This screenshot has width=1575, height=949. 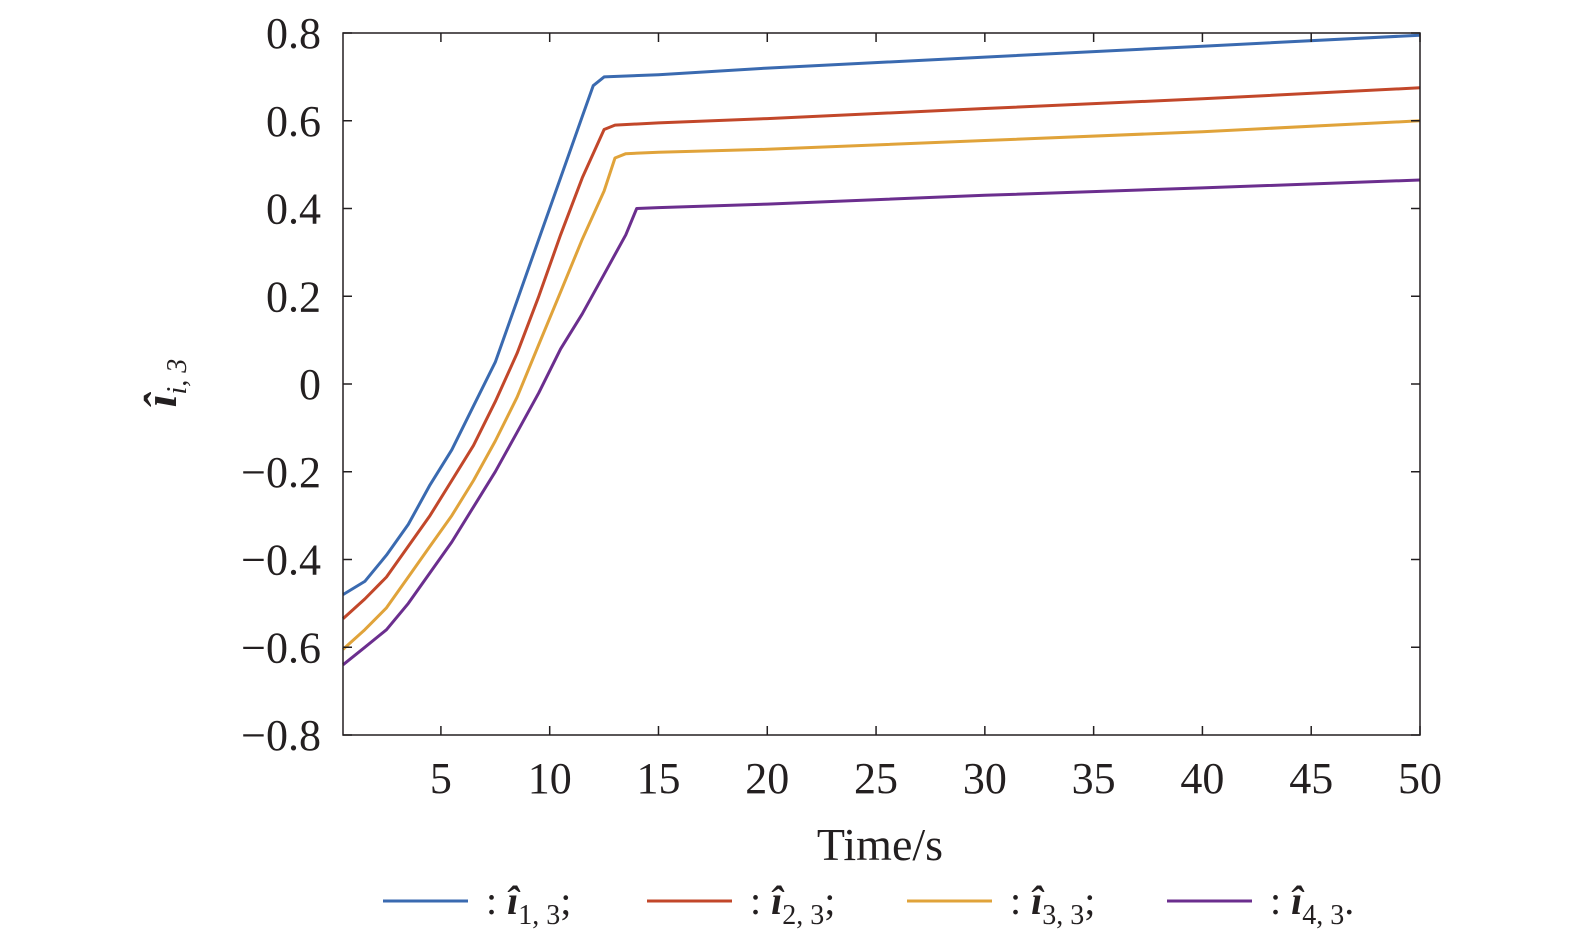 What do you see at coordinates (293, 121) in the screenshot?
I see `y-tick-label: 0.6` at bounding box center [293, 121].